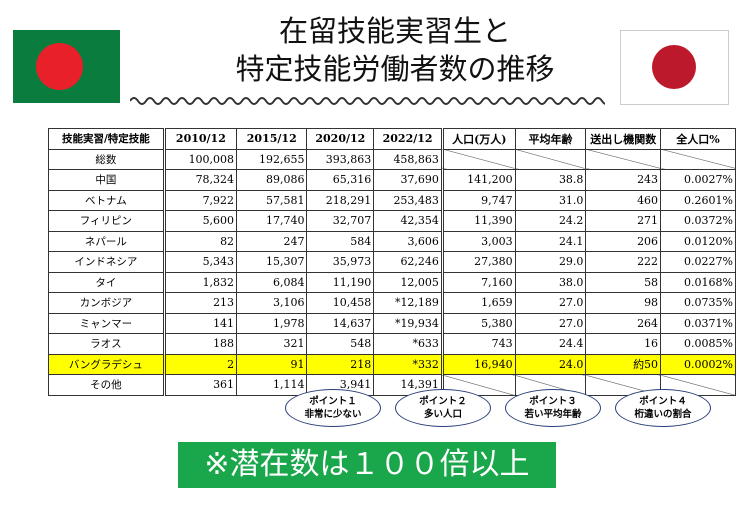  What do you see at coordinates (340, 303) in the screenshot?
I see `table-cell: 10,458` at bounding box center [340, 303].